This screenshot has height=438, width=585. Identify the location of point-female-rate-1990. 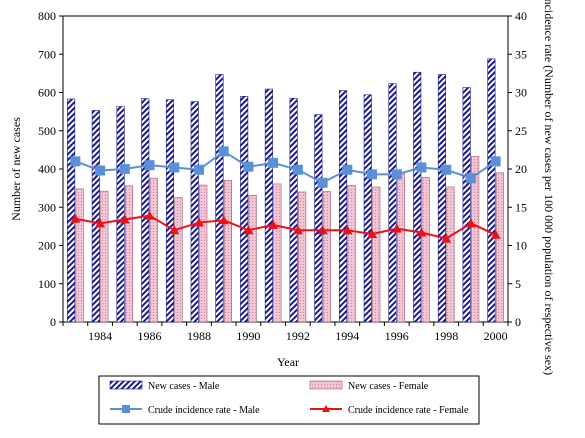
(248, 230).